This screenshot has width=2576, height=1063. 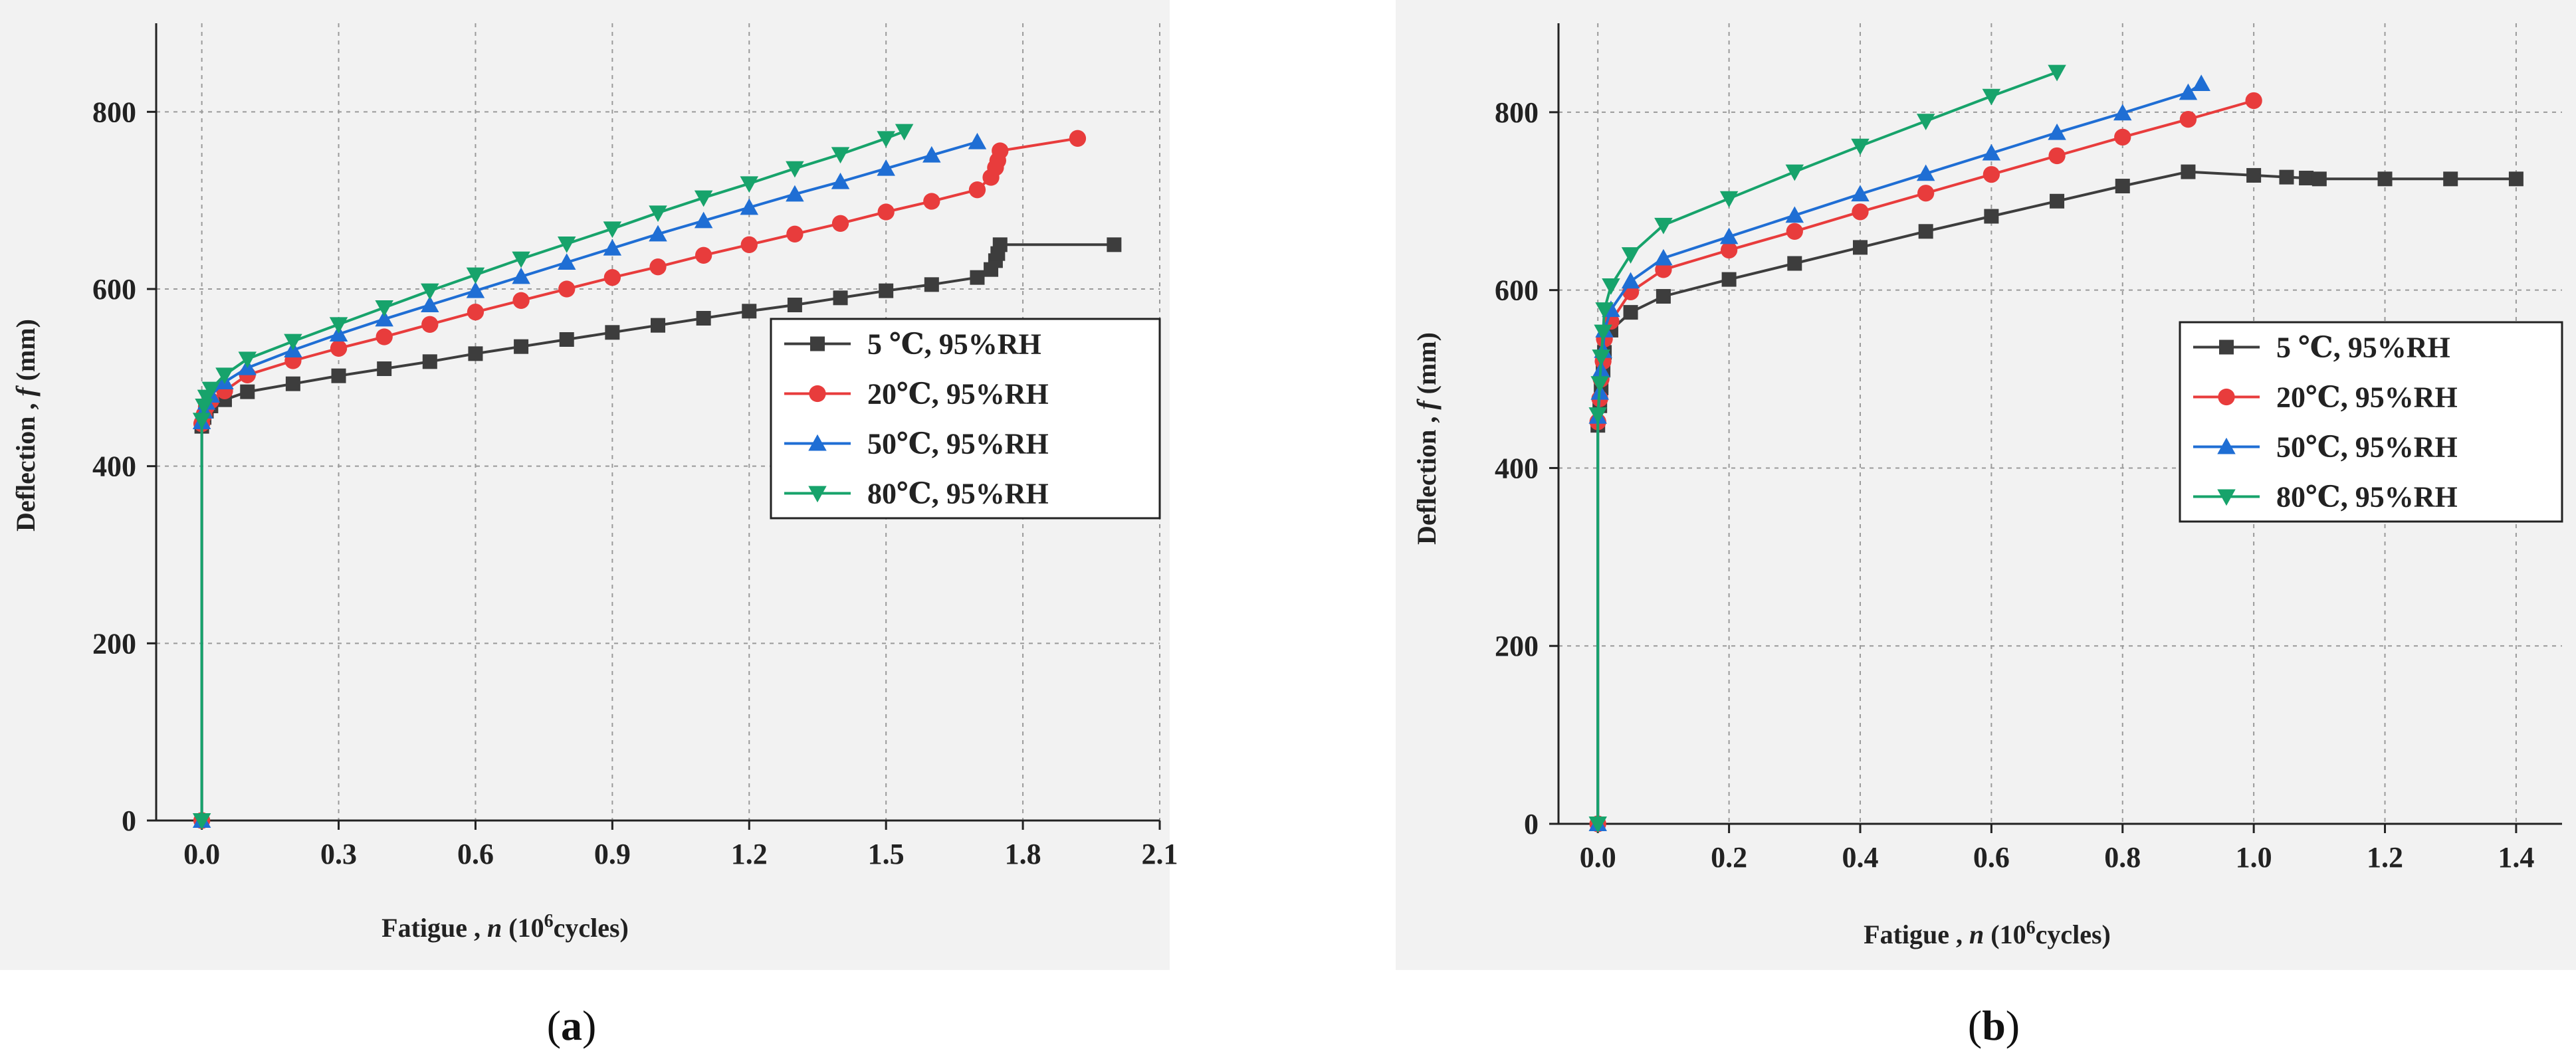 What do you see at coordinates (1160, 854) in the screenshot?
I see `panel-a-xtick-label: 2.1` at bounding box center [1160, 854].